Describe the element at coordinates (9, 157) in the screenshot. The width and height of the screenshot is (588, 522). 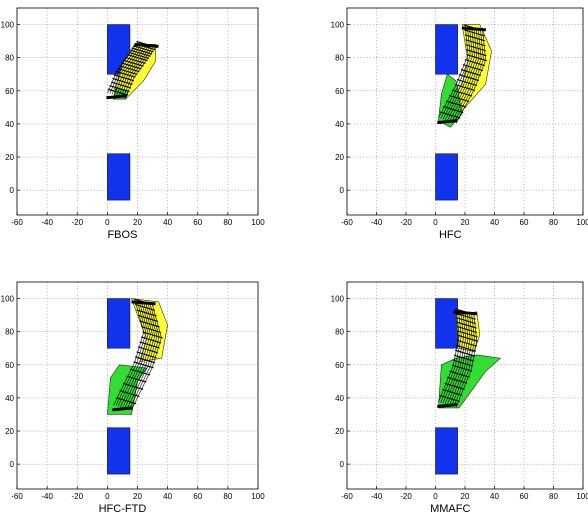
I see `y-tick-label: 20` at that location.